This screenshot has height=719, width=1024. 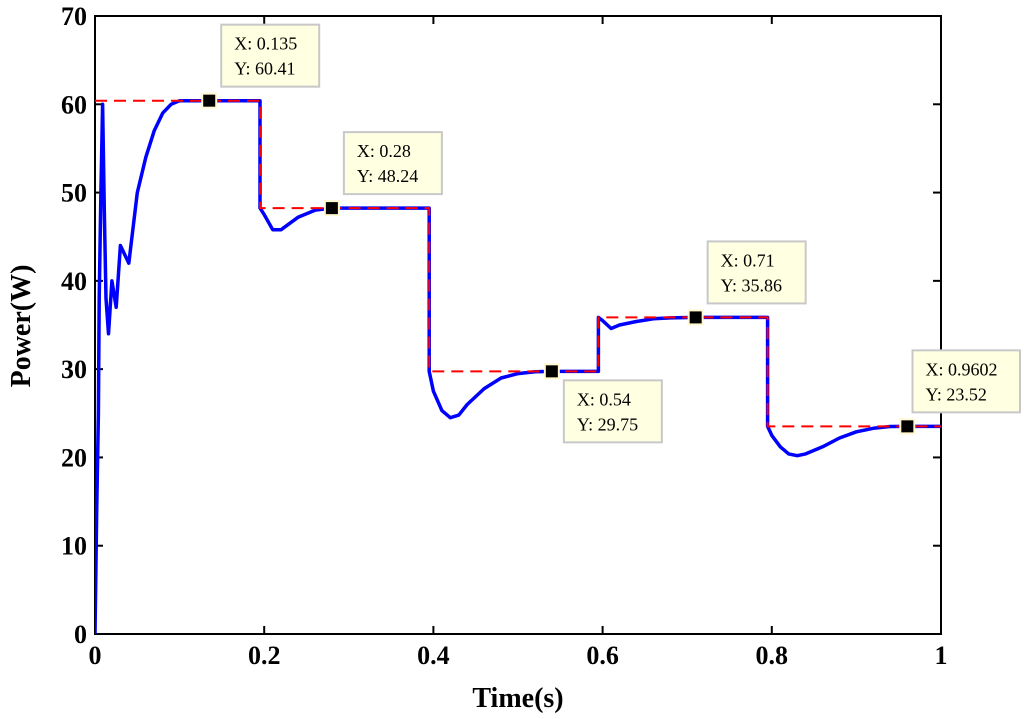 I want to click on x-tick-label: 1, so click(x=941, y=655).